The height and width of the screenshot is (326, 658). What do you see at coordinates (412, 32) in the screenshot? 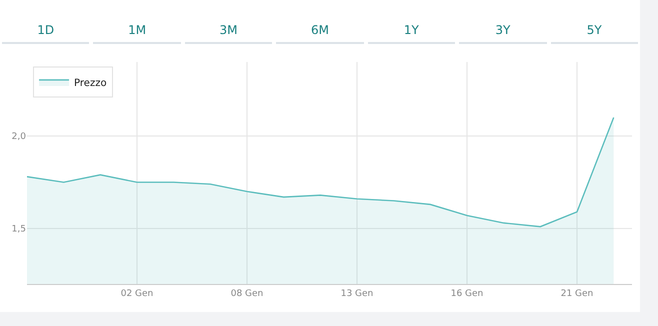
I see `text: 1Y` at bounding box center [412, 32].